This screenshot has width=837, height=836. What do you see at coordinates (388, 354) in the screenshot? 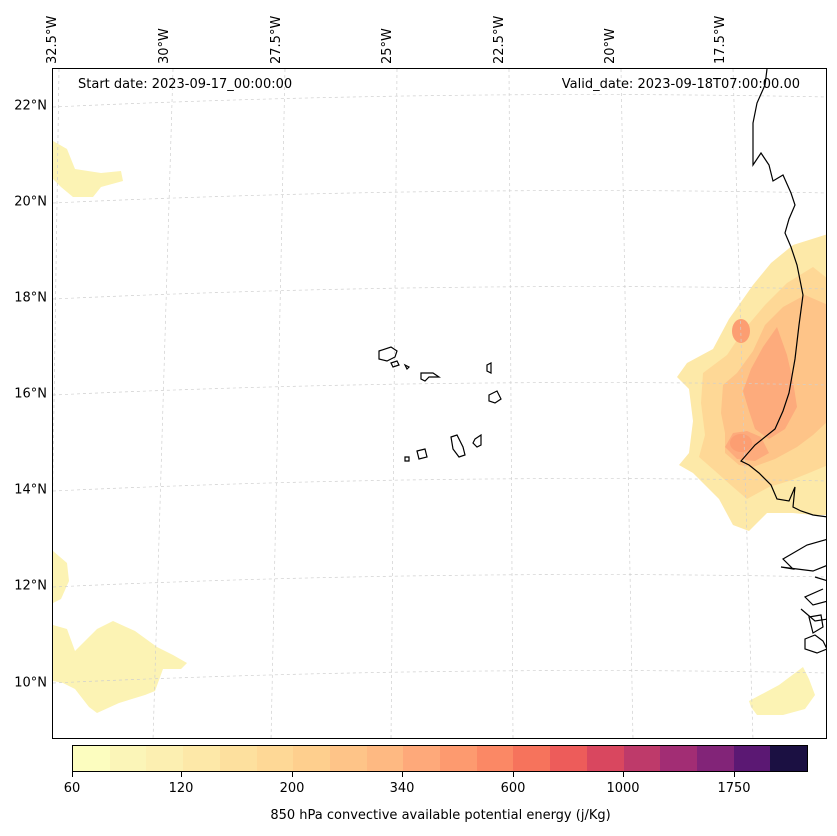
I see `island-santo-antao` at bounding box center [388, 354].